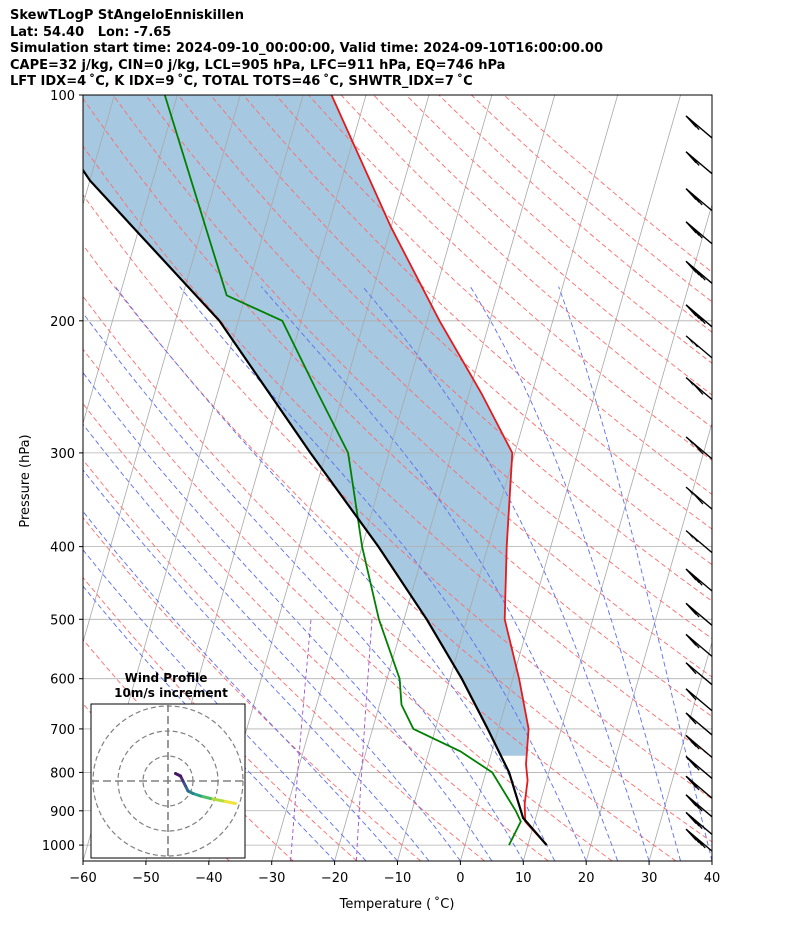 The height and width of the screenshot is (937, 794). I want to click on dry-adiabat, so click(607, 184).